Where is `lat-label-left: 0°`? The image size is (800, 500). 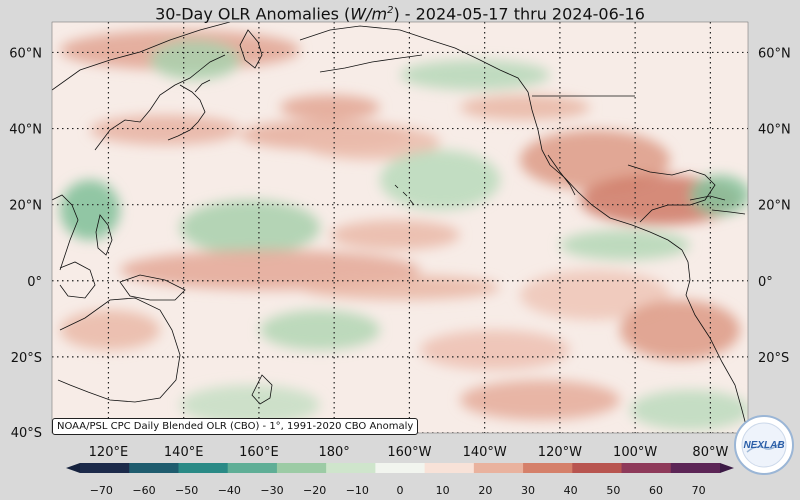 lat-label-left: 0° is located at coordinates (34, 282).